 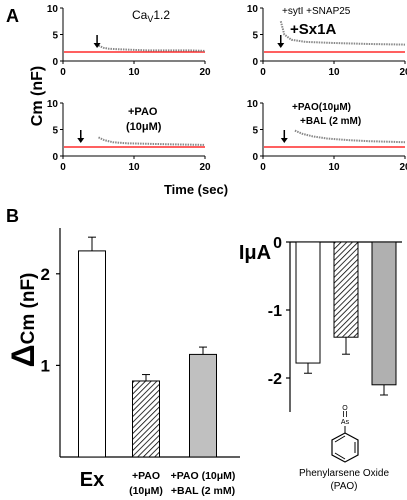 I want to click on y-tick-label: 2, so click(x=45, y=274).